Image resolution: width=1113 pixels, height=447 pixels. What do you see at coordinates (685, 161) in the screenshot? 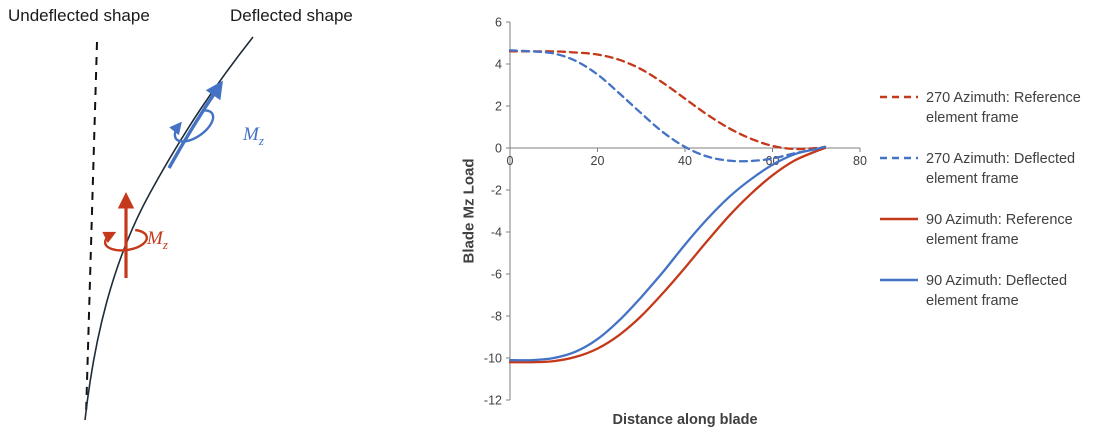
I see `x-tick-label: 40` at bounding box center [685, 161].